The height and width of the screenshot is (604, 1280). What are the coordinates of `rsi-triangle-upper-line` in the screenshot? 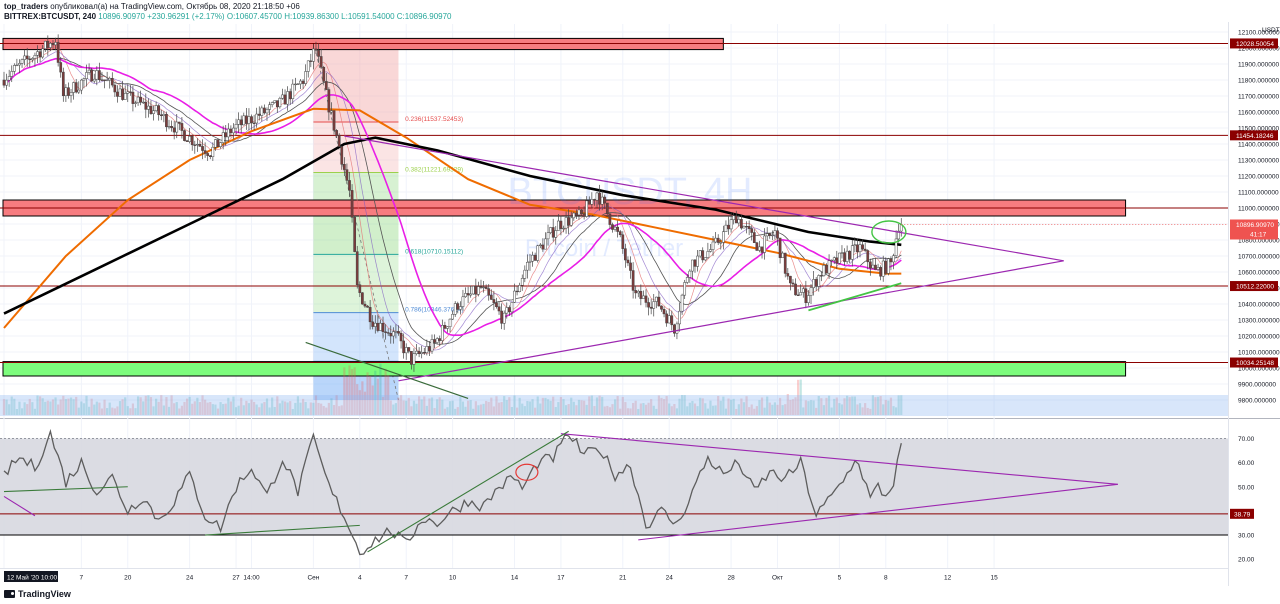 It's located at (839, 459).